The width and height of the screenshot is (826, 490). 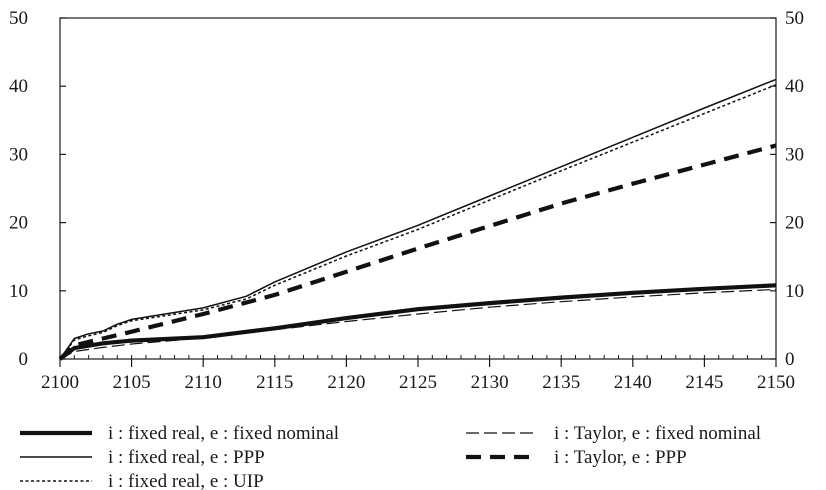 What do you see at coordinates (223, 433) in the screenshot?
I see `legend-label: i : fixed real, e : fixed nominal` at bounding box center [223, 433].